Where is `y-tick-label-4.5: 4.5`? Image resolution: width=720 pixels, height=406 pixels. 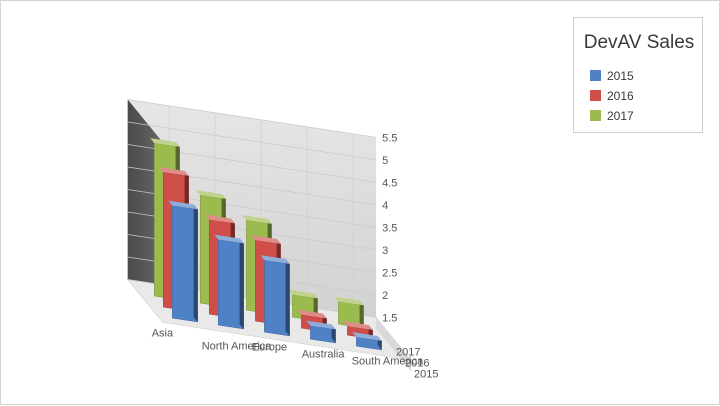
y-tick-label-4.5: 4.5 is located at coordinates (389, 183).